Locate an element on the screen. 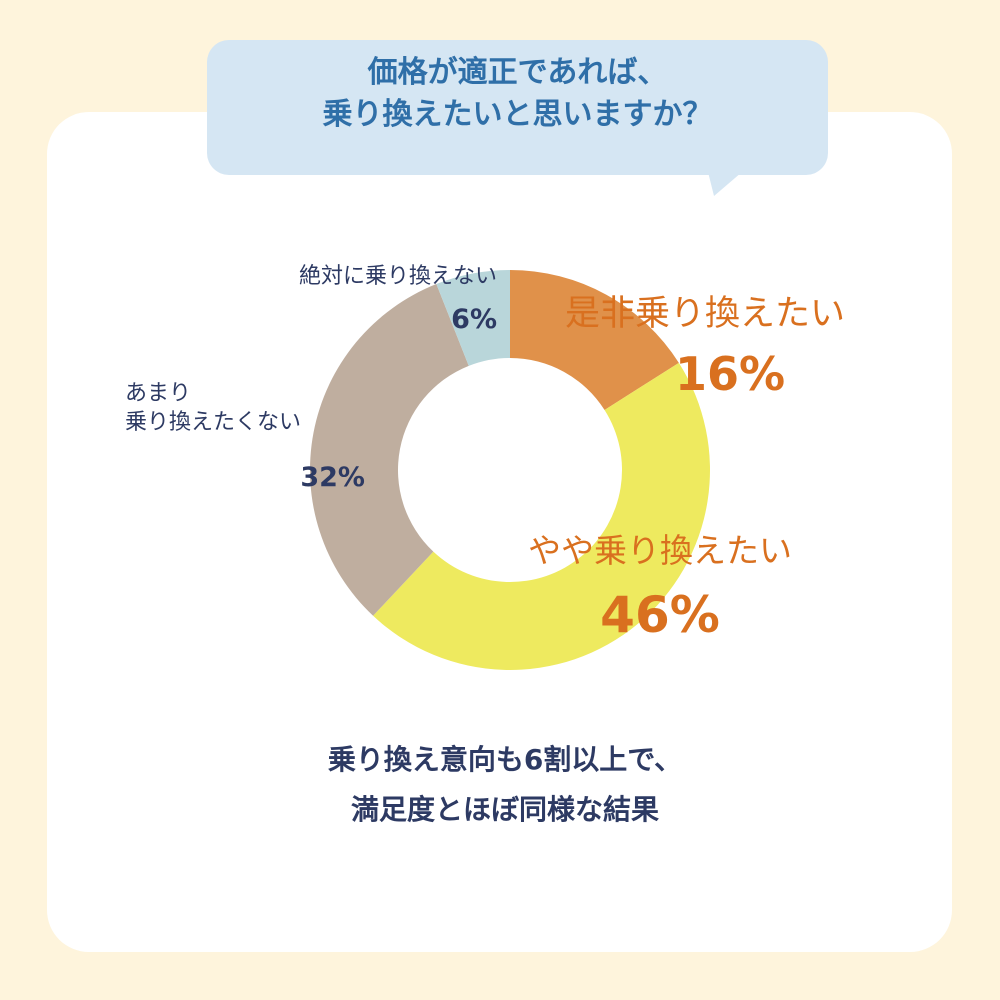 The image size is (1000, 1000). value-label: 6% is located at coordinates (474, 319).